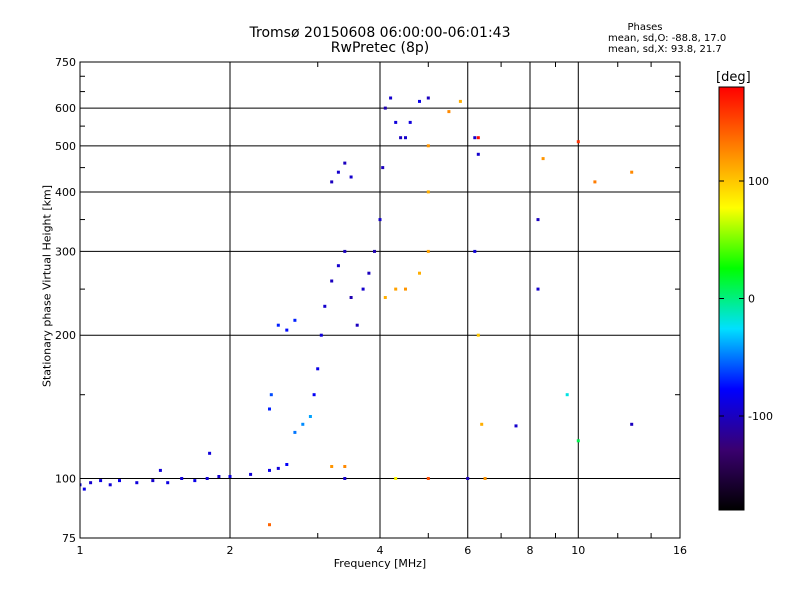 This screenshot has width=800, height=600. I want to click on x-tick-label: 10, so click(578, 550).